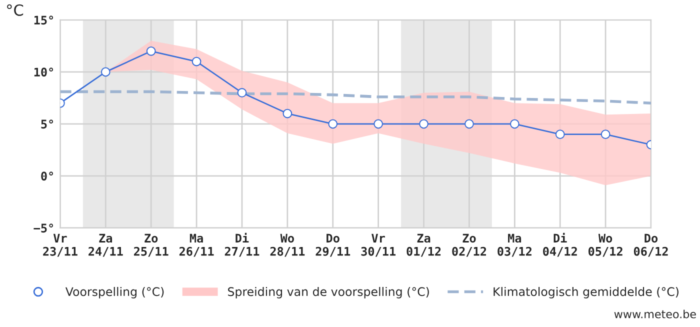  I want to click on x-tick-label: Vr 30/11, so click(378, 245).